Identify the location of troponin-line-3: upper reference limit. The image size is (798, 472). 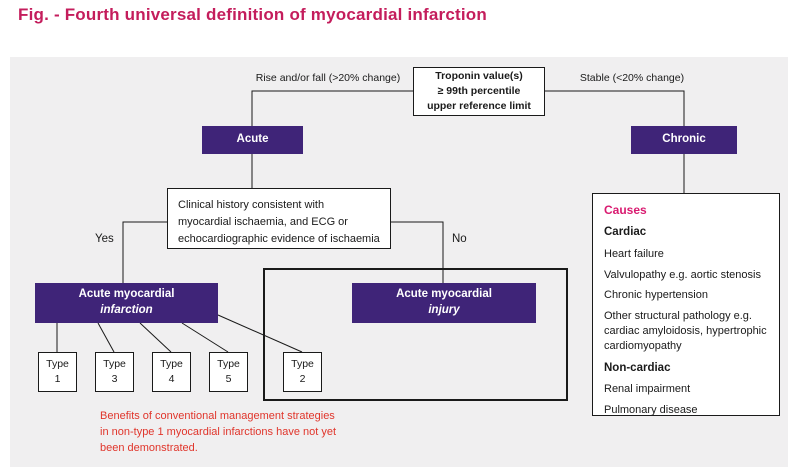
(479, 106).